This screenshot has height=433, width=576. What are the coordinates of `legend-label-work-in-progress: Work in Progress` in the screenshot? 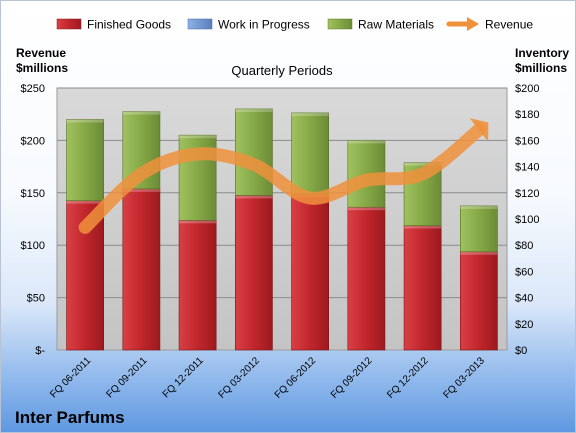 It's located at (264, 25).